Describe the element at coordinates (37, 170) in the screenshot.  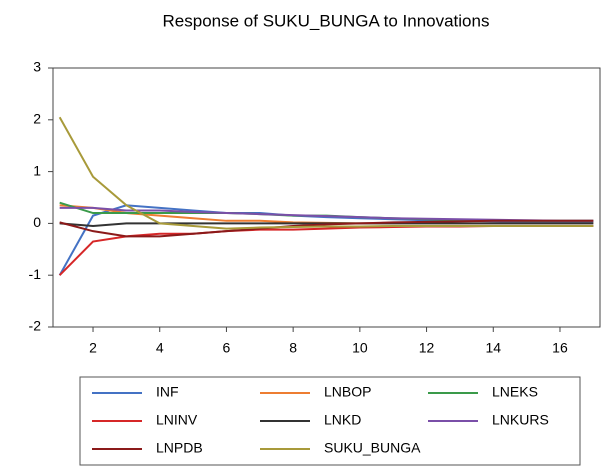
I see `y-tick-label: 1` at that location.